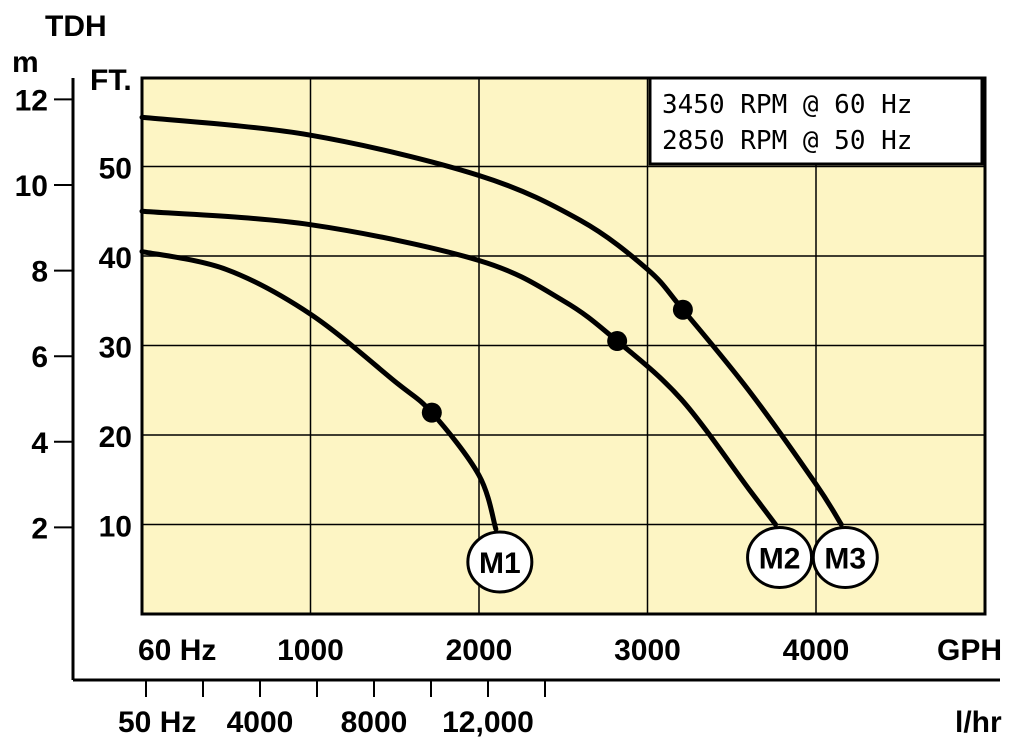  I want to click on curve-m2-label: M2, so click(780, 559).